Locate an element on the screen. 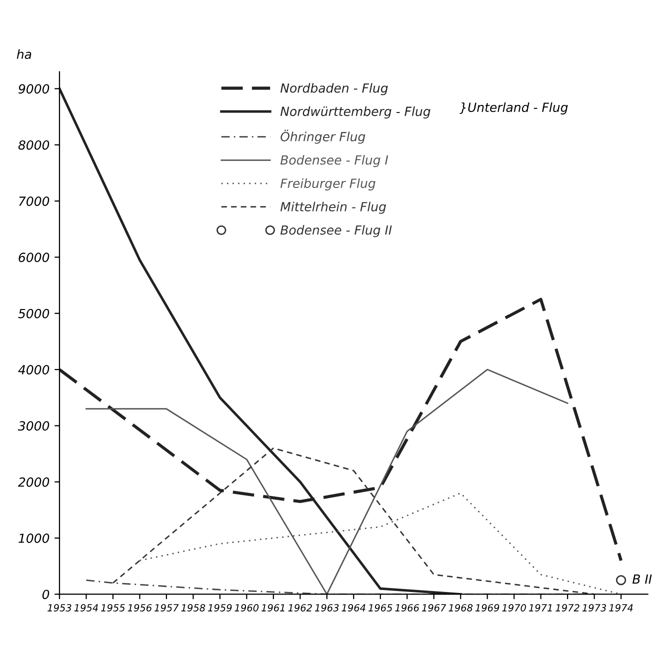  y-axis-title: ha is located at coordinates (24, 54).